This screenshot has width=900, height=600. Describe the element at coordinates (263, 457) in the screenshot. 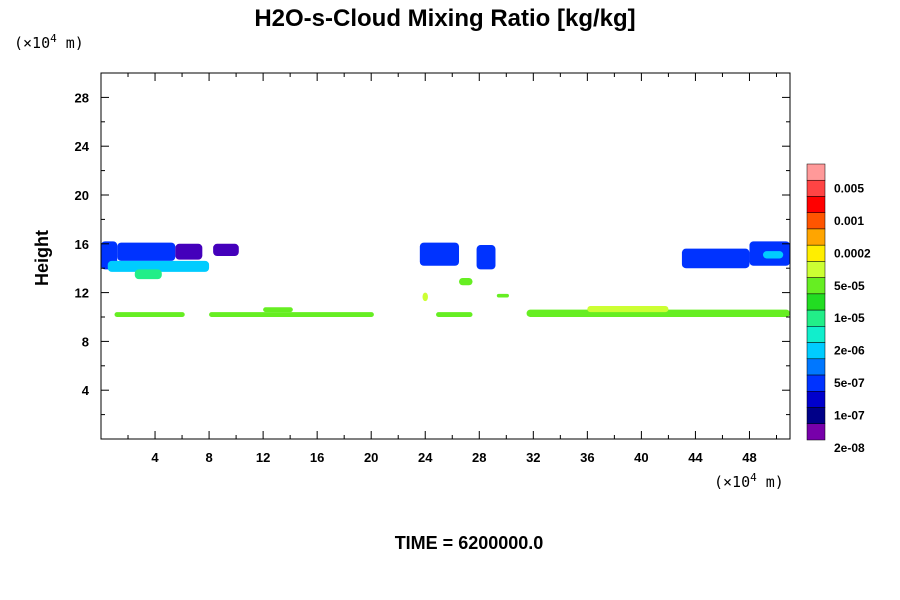

I see `x-tick-label: 12` at that location.